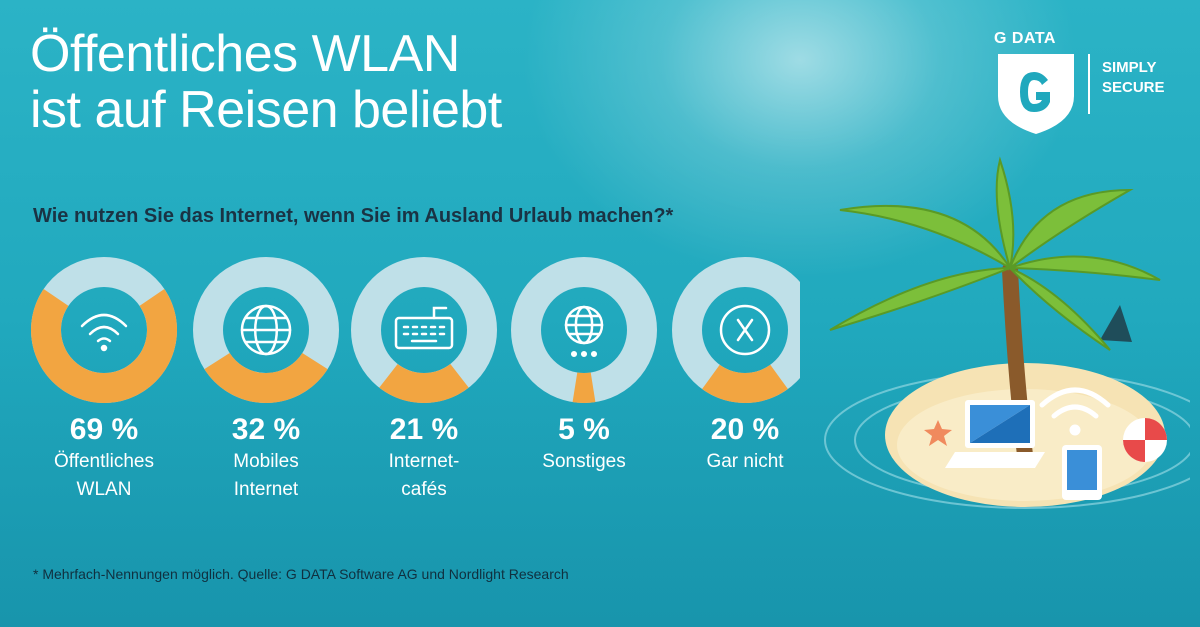 This screenshot has height=627, width=1200. Describe the element at coordinates (266, 489) in the screenshot. I see `stat-label-line-2: Internet` at that location.